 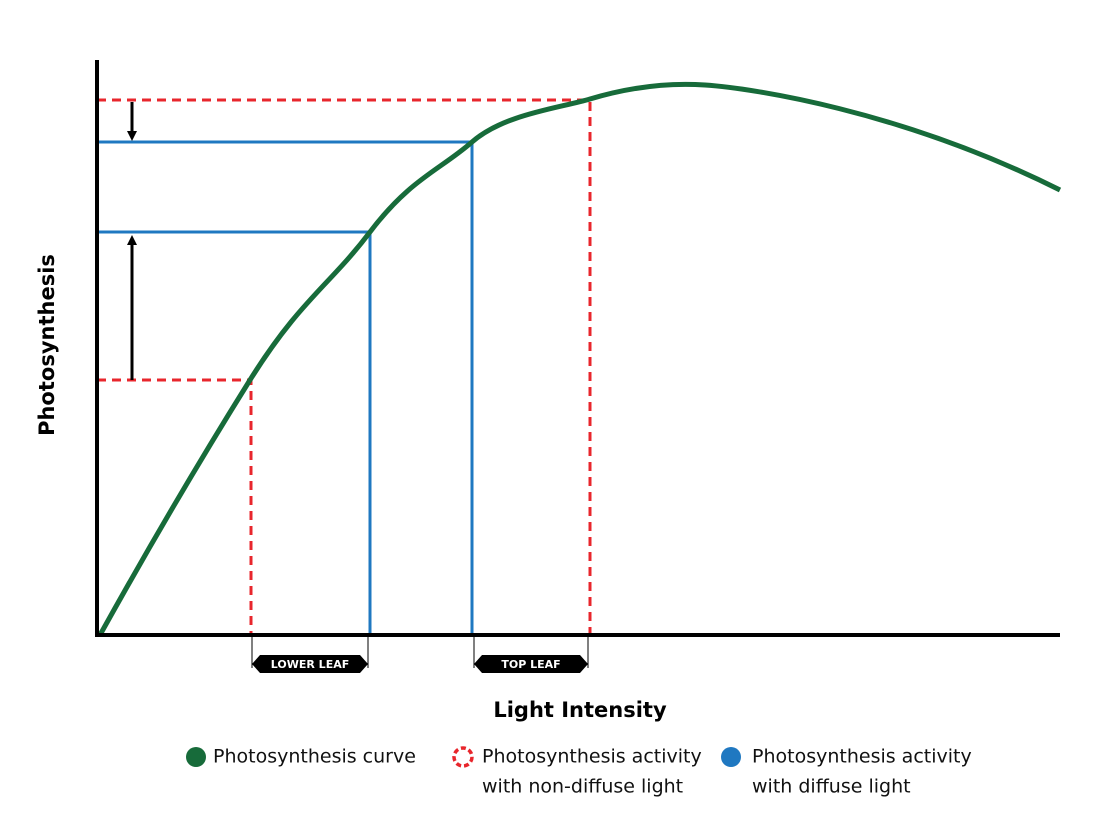 I want to click on lower-leaf-label: LOWER LEAF, so click(x=310, y=664).